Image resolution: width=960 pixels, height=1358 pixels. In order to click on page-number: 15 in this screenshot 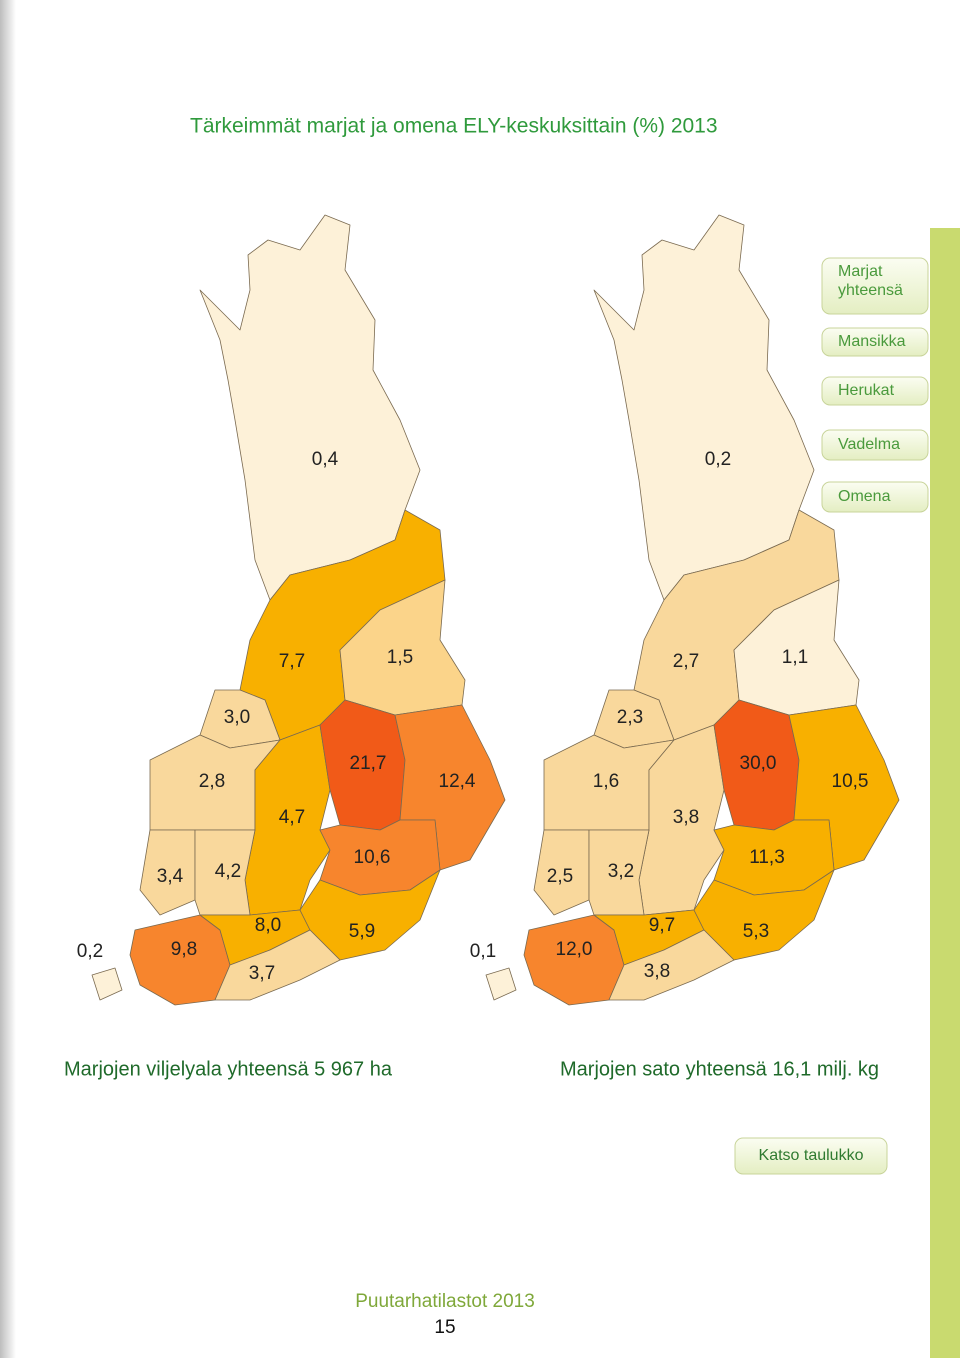, I will do `click(444, 1327)`.